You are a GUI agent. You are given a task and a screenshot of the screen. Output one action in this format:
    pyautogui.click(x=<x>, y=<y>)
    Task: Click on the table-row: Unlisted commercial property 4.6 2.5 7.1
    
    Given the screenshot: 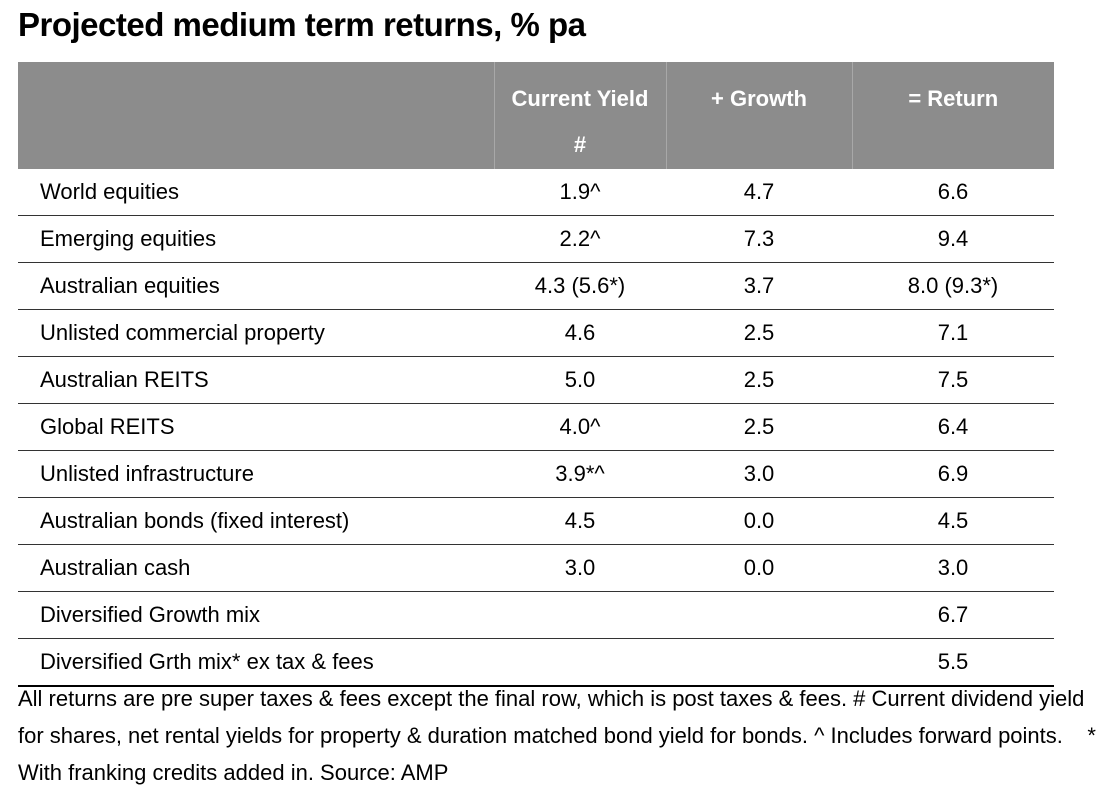 What is the action you would take?
    pyautogui.click(x=536, y=333)
    